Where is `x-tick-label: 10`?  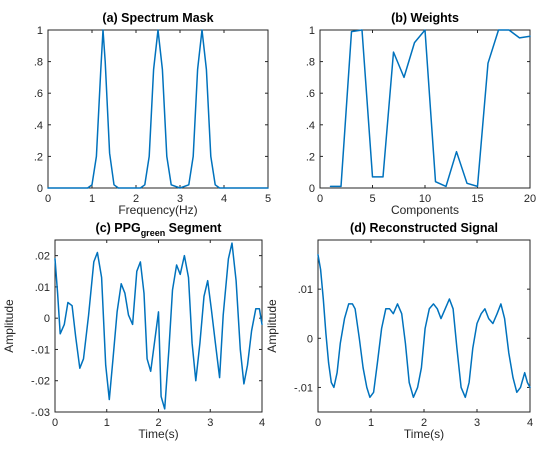 x-tick-label: 10 is located at coordinates (425, 199).